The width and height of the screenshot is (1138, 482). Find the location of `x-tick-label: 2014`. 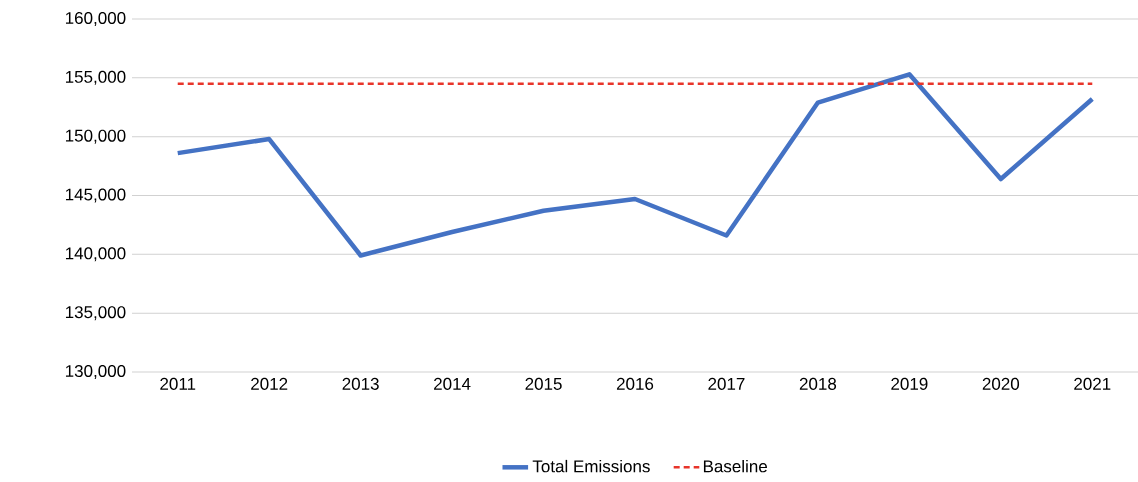

x-tick-label: 2014 is located at coordinates (452, 383).